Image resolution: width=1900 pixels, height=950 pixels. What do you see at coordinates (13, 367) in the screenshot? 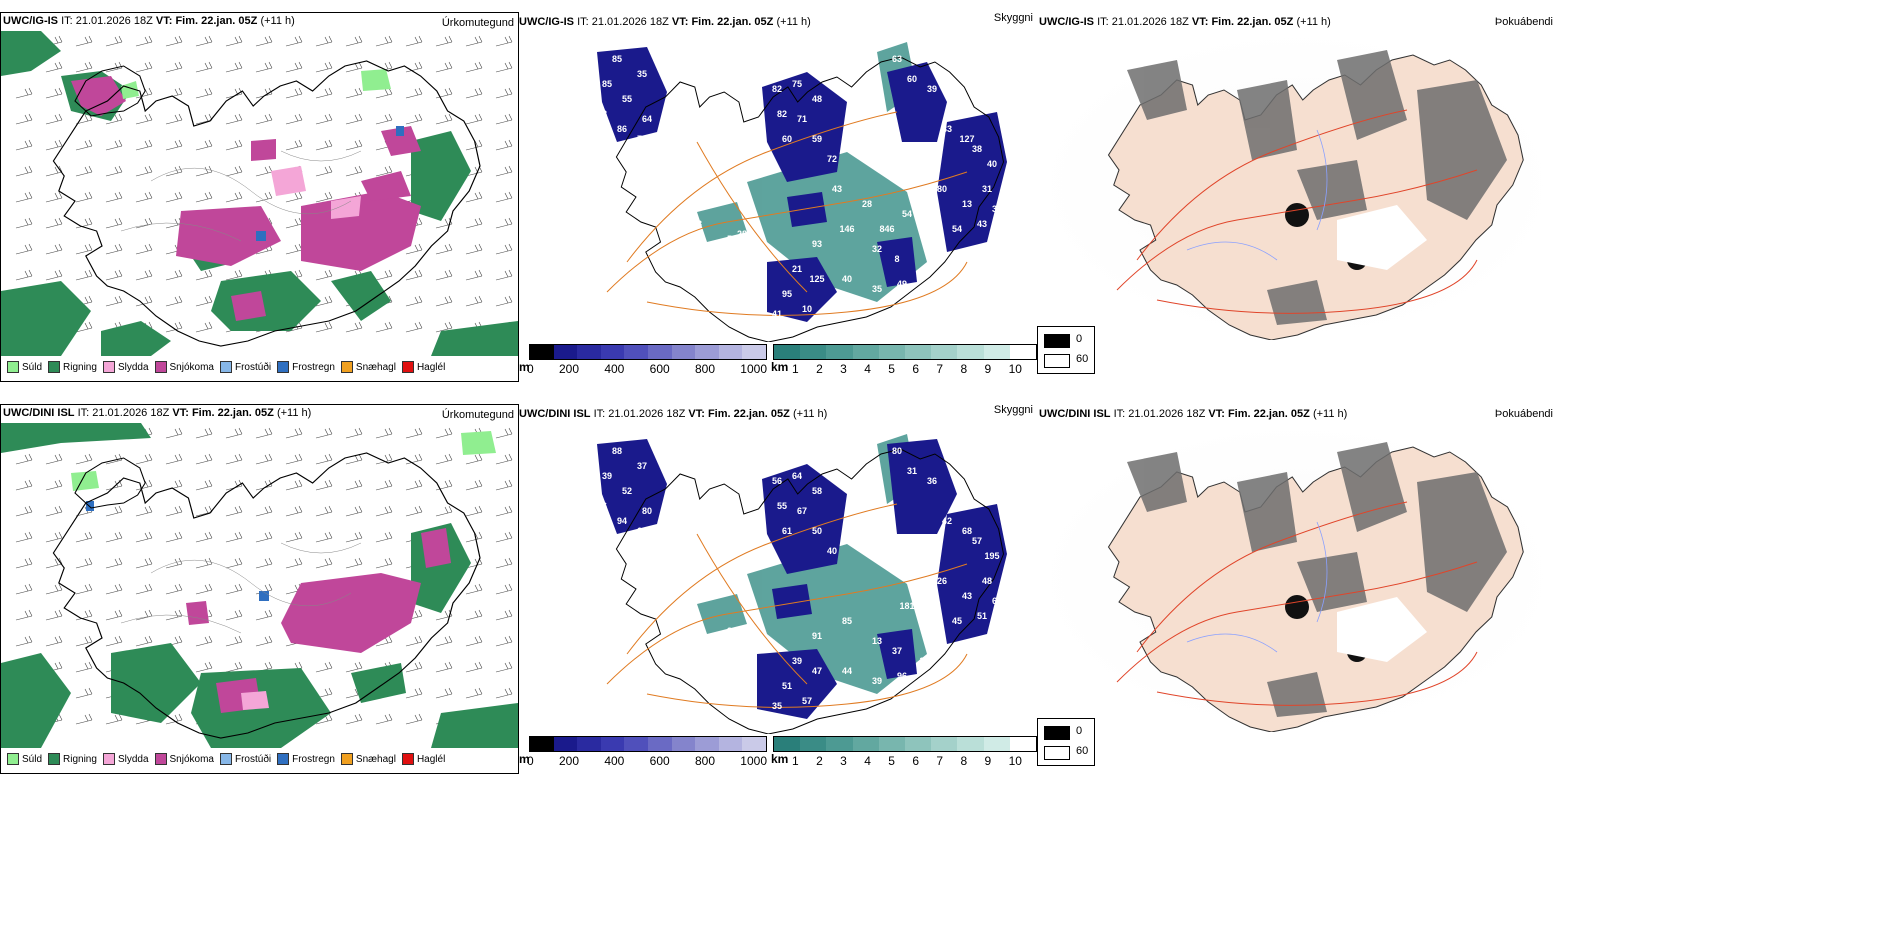
I see `legend-swatch` at bounding box center [13, 367].